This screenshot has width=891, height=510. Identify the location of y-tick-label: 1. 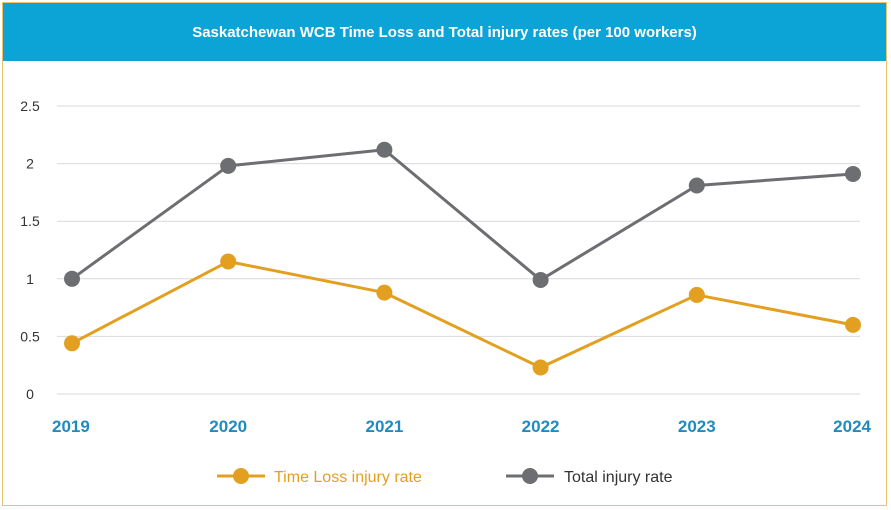
(30, 279).